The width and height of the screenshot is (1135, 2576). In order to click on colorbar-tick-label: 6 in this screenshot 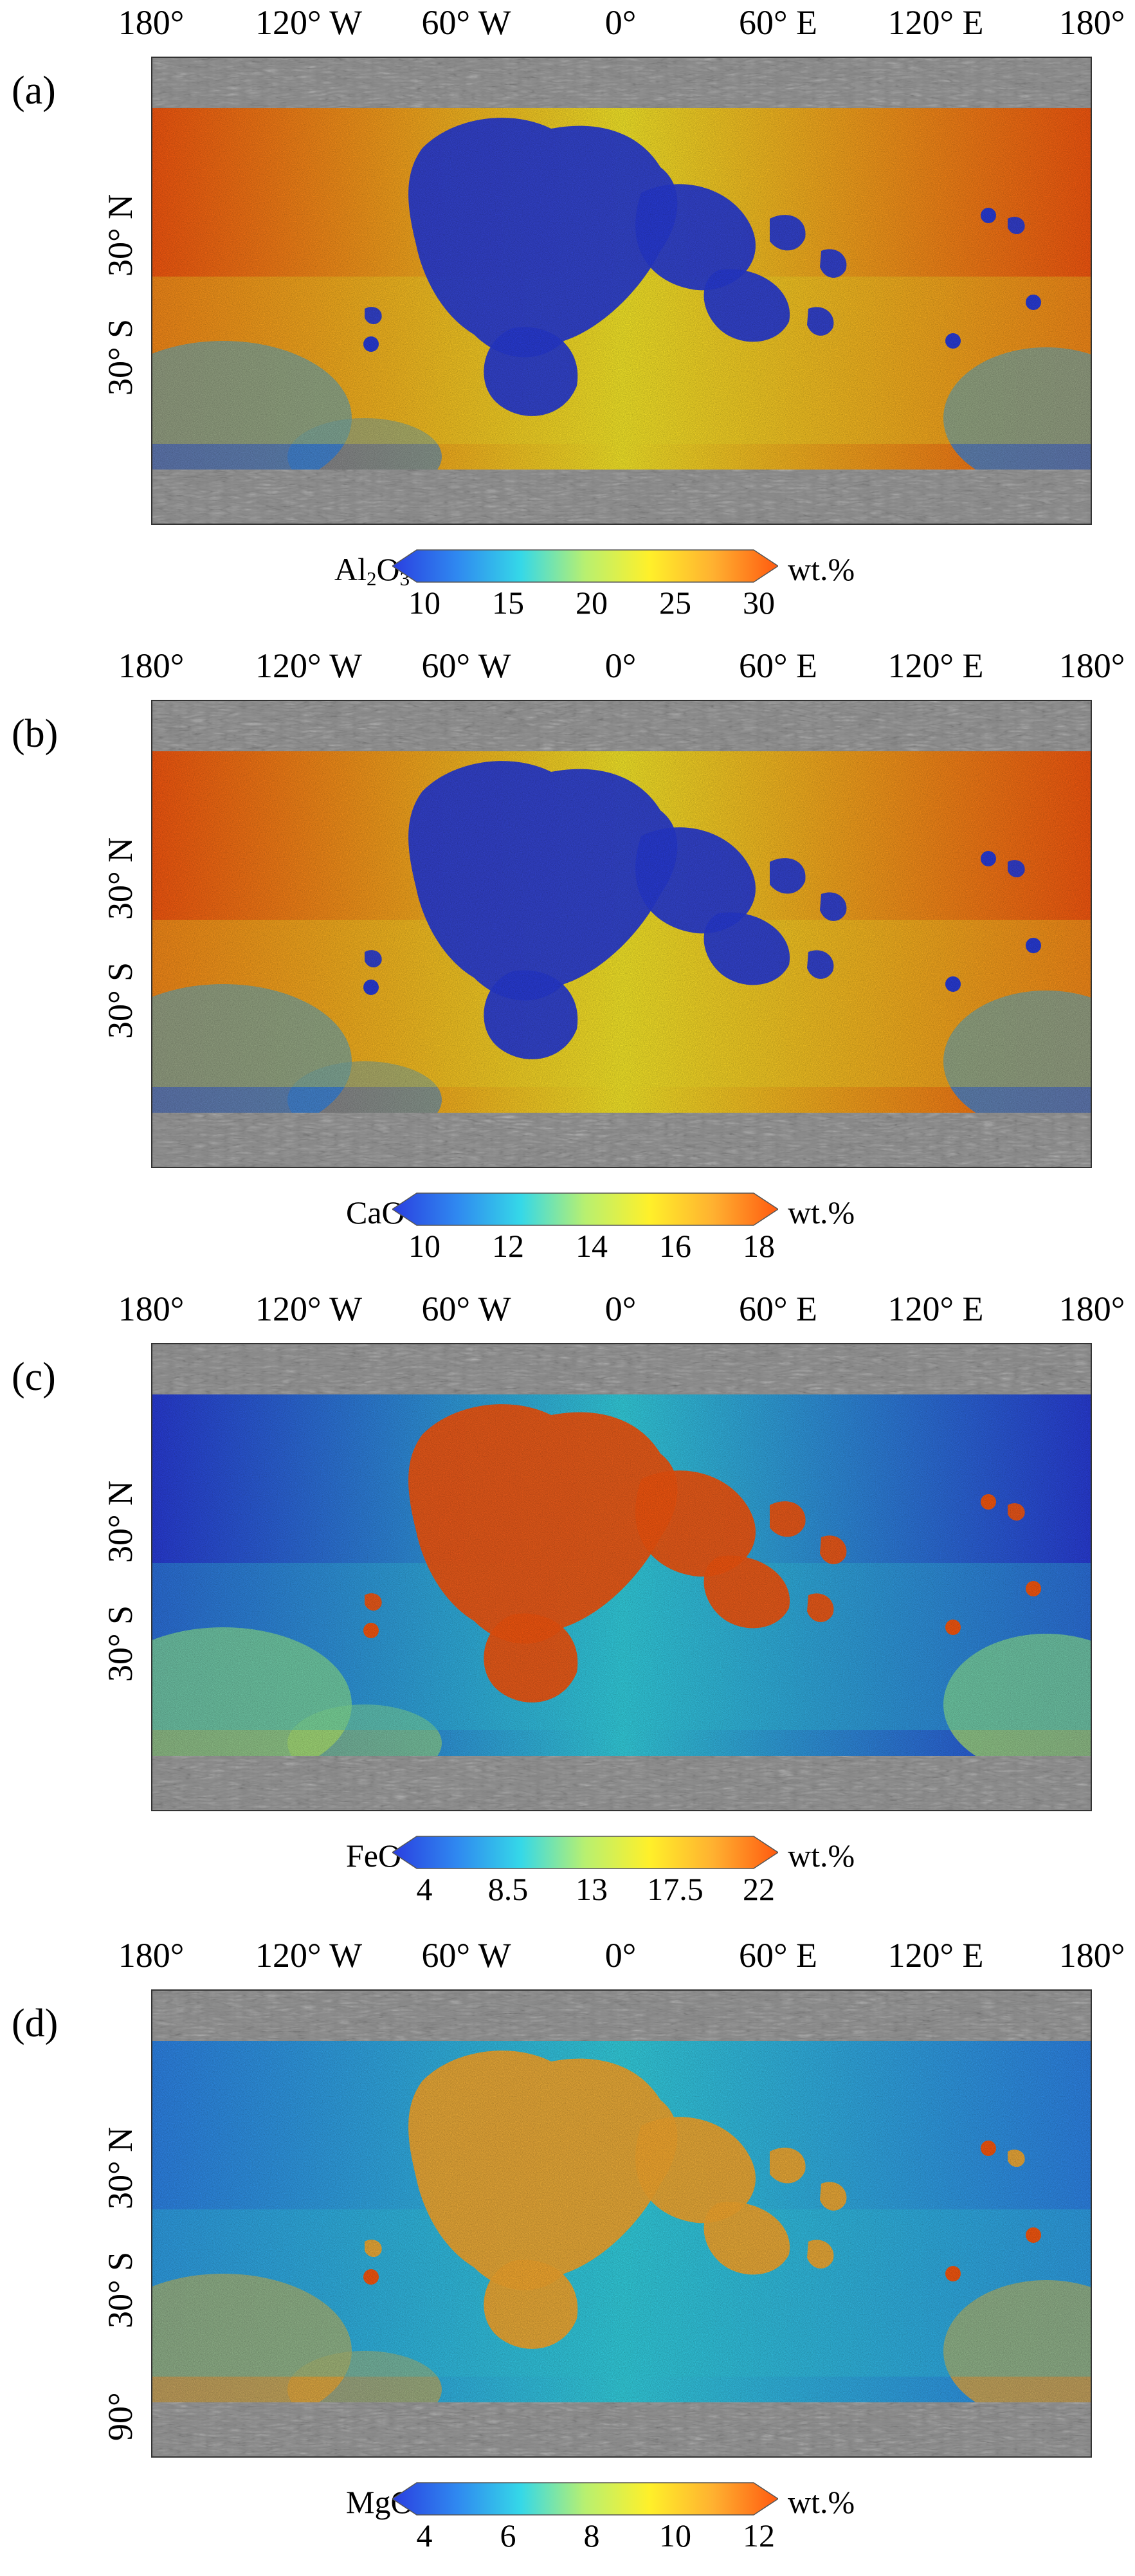, I will do `click(508, 2535)`.